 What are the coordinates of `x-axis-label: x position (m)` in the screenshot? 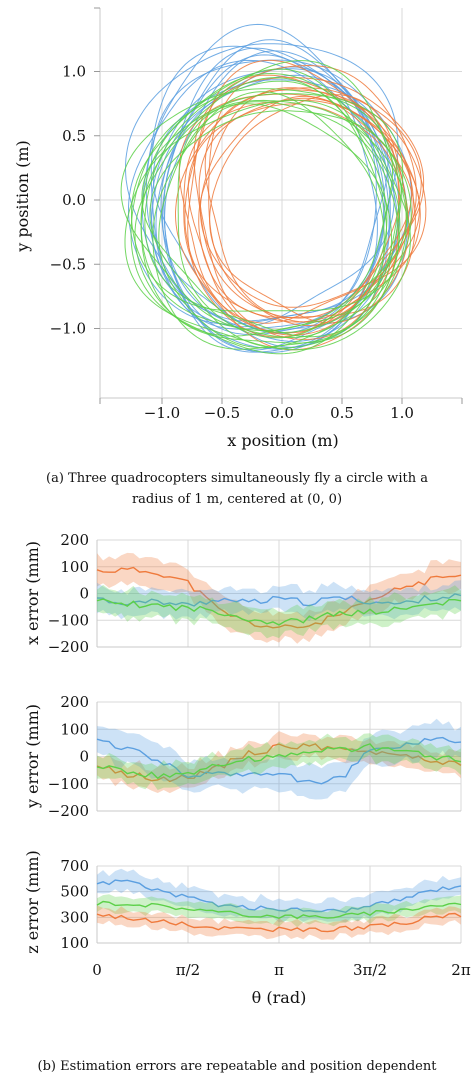 It's located at (283, 440).